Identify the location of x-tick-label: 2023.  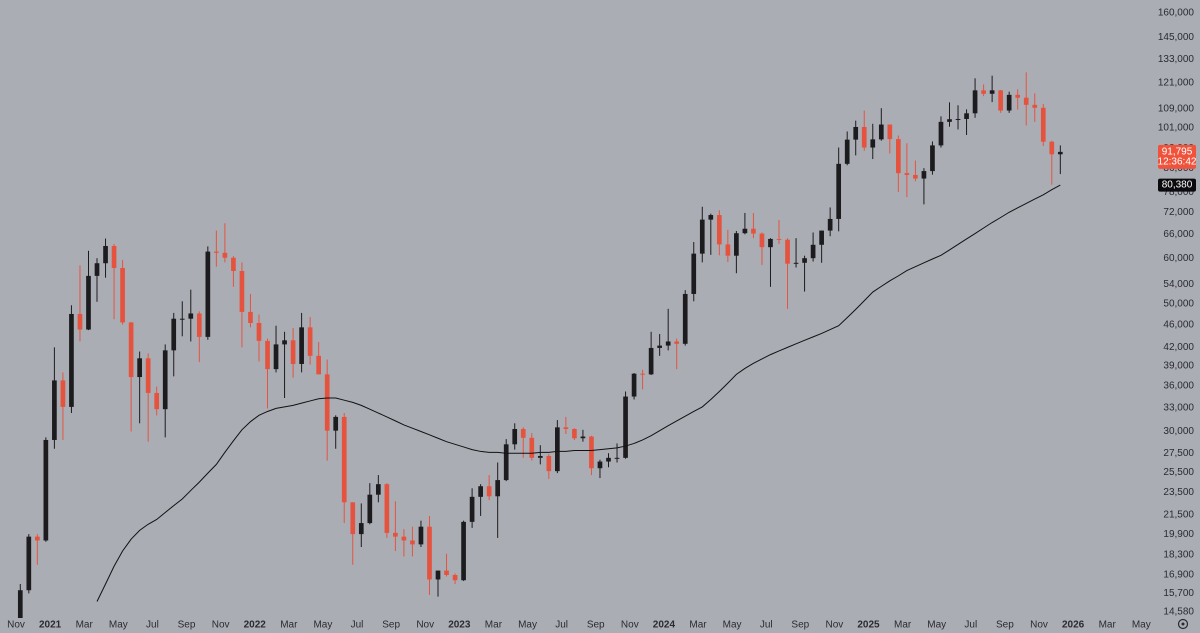
(459, 625).